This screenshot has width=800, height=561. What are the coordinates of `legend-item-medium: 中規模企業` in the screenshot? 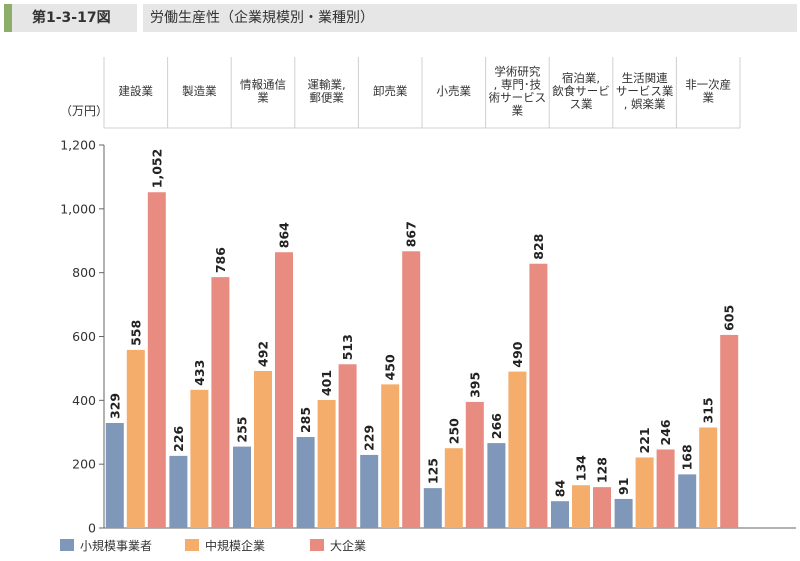 It's located at (225, 545).